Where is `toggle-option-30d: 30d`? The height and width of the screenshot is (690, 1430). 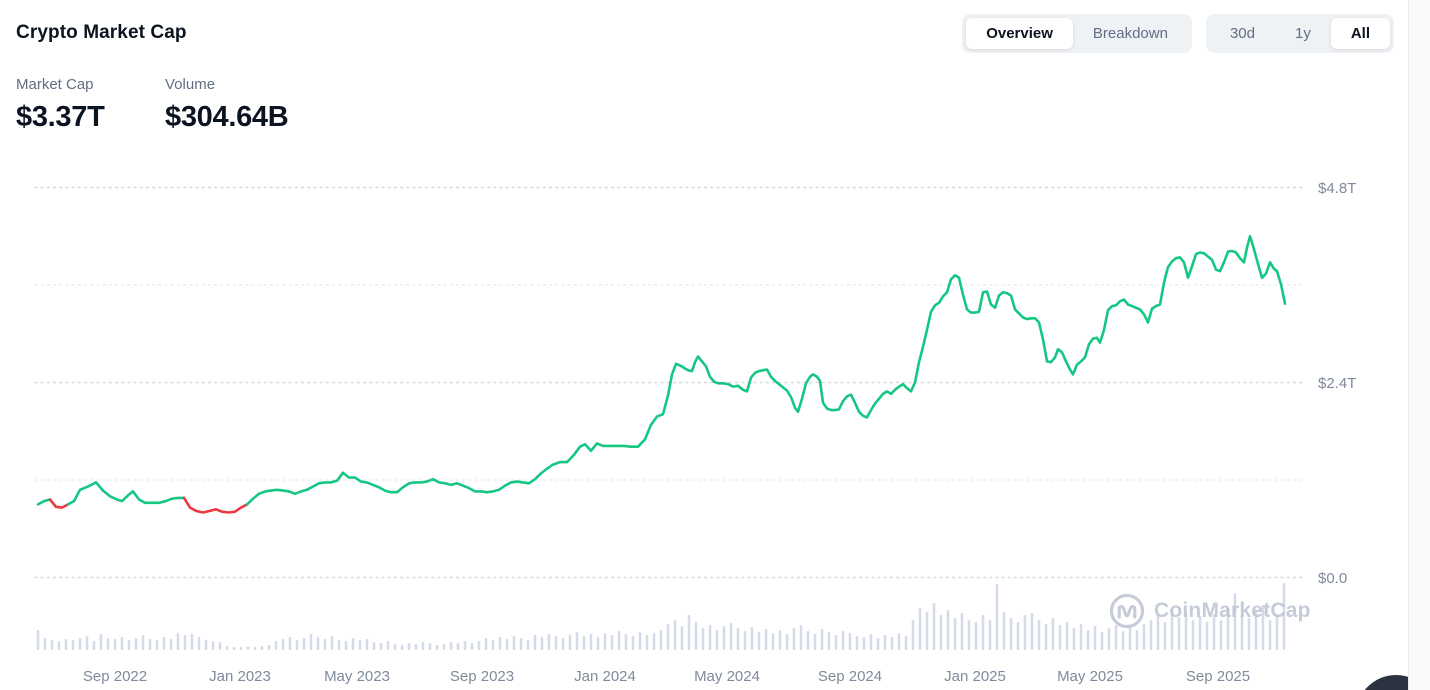 toggle-option-30d: 30d is located at coordinates (1242, 33).